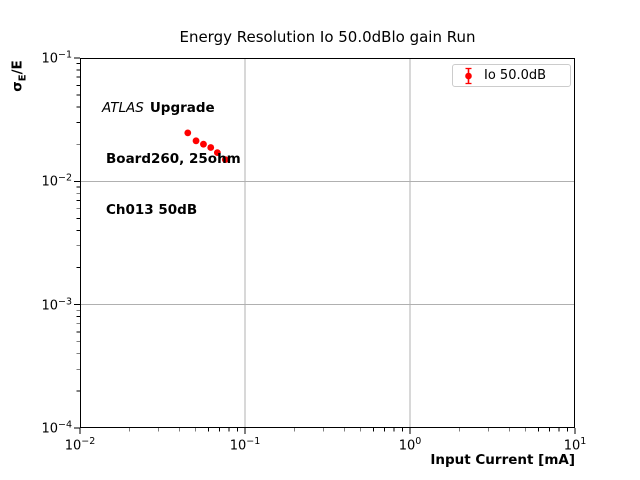 The image size is (640, 480). What do you see at coordinates (56, 58) in the screenshot?
I see `y-tick-label: 10⁻¹` at bounding box center [56, 58].